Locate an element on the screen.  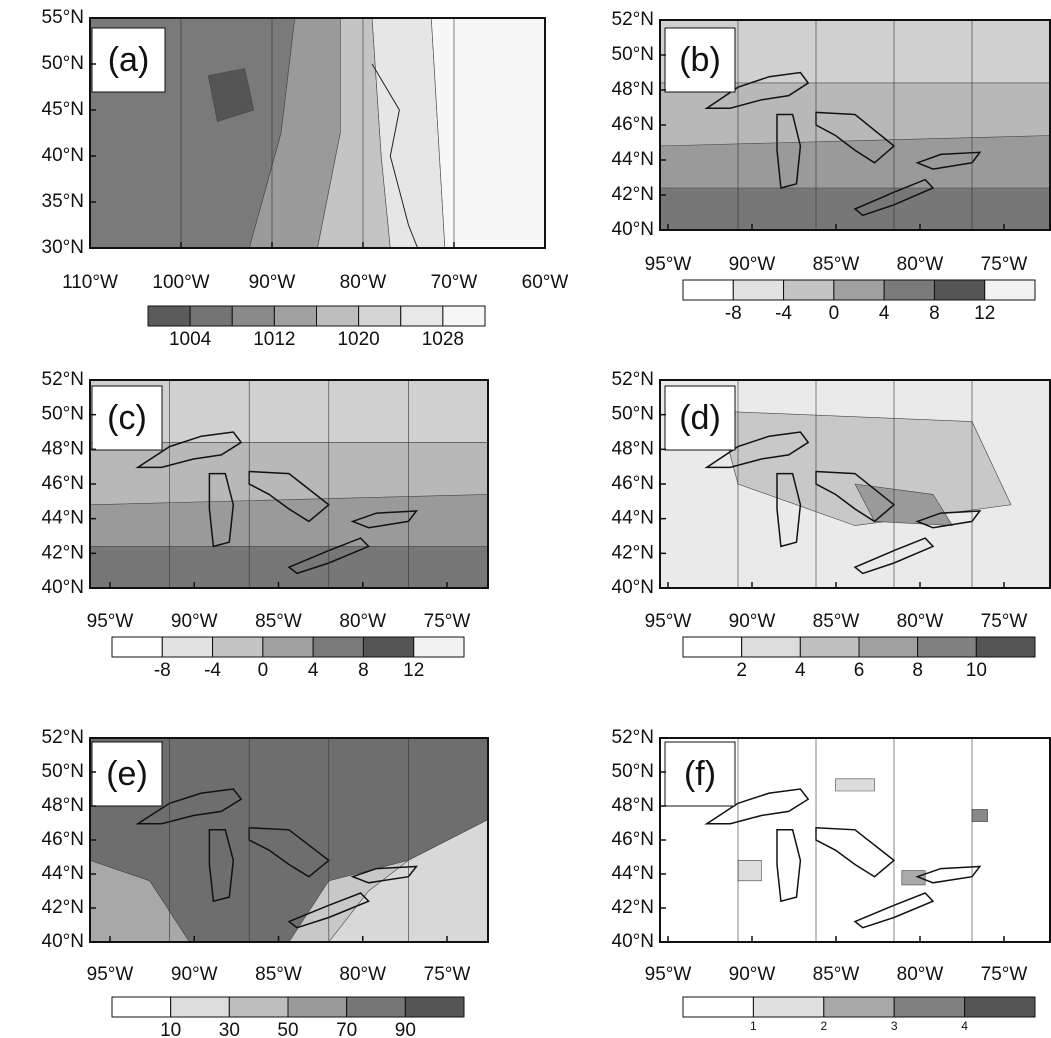
colorbar-label: 50 is located at coordinates (287, 1029).